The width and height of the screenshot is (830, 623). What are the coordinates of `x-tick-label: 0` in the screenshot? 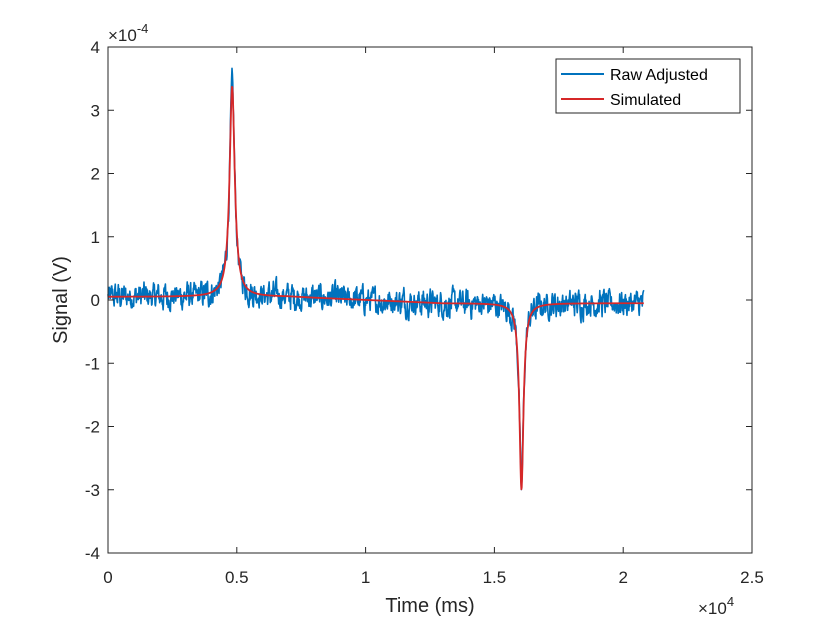 It's located at (107, 577).